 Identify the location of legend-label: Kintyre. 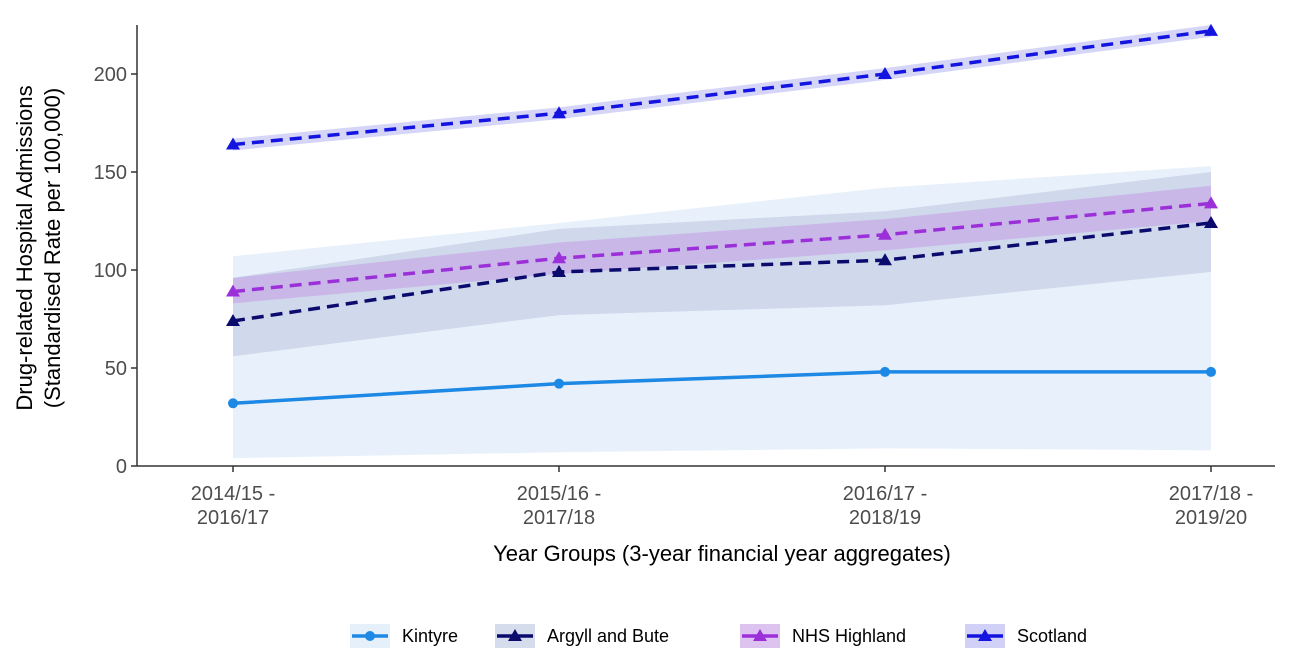
(430, 636).